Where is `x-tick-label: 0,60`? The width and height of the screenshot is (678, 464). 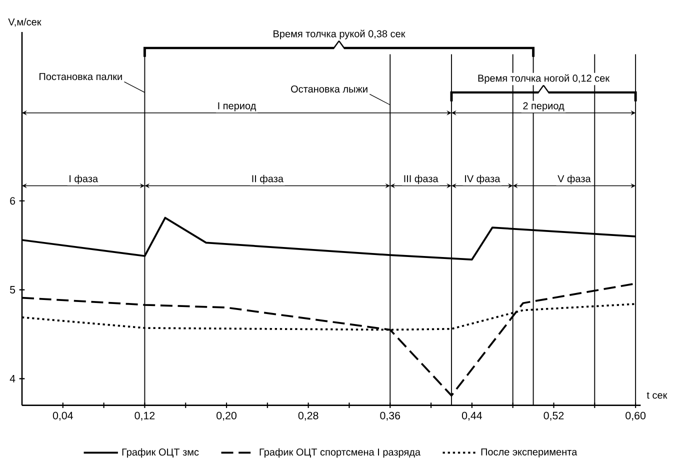 x-tick-label: 0,60 is located at coordinates (636, 416).